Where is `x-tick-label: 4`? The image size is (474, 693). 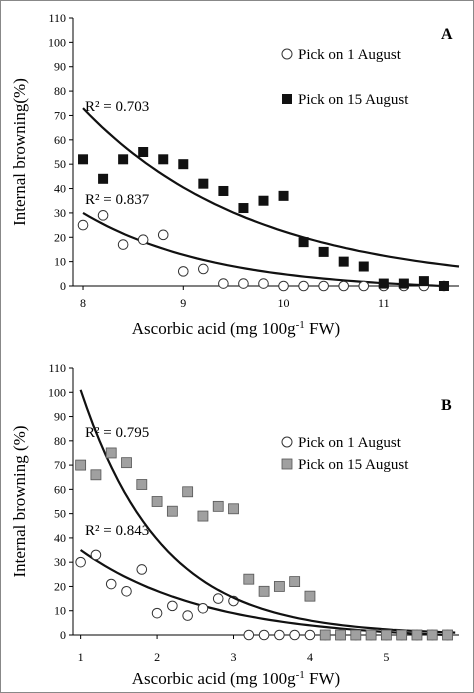 x-tick-label: 4 is located at coordinates (310, 657).